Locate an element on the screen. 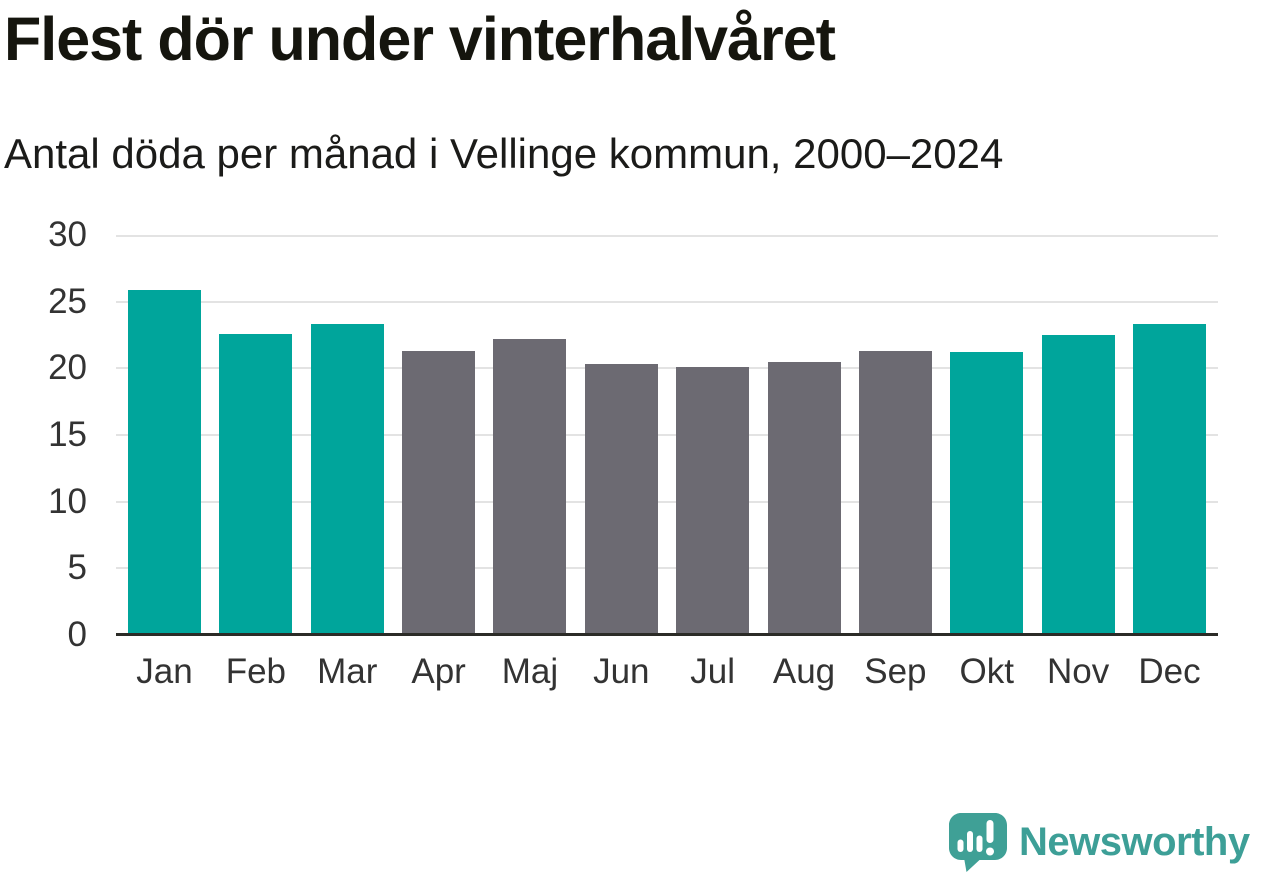 Image resolution: width=1262 pixels, height=879 pixels. bar-jun is located at coordinates (621, 499).